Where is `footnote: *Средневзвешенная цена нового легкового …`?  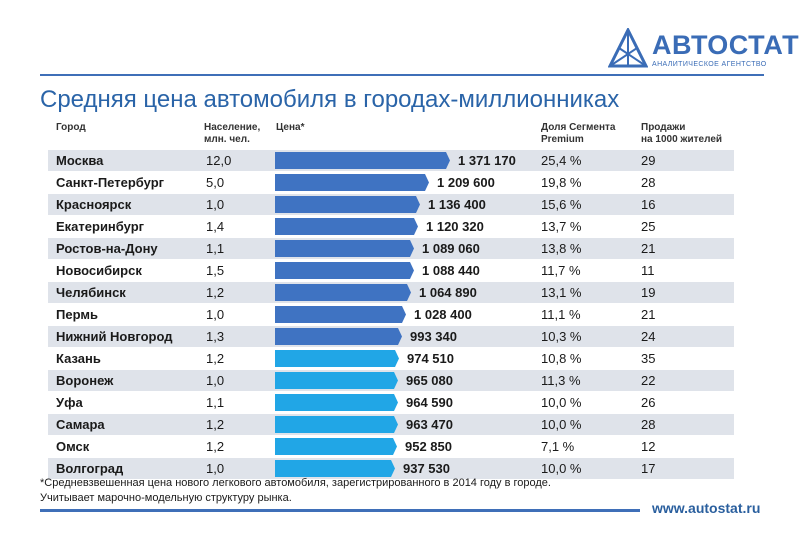 footnote: *Средневзвешенная цена нового легкового … is located at coordinates (295, 491).